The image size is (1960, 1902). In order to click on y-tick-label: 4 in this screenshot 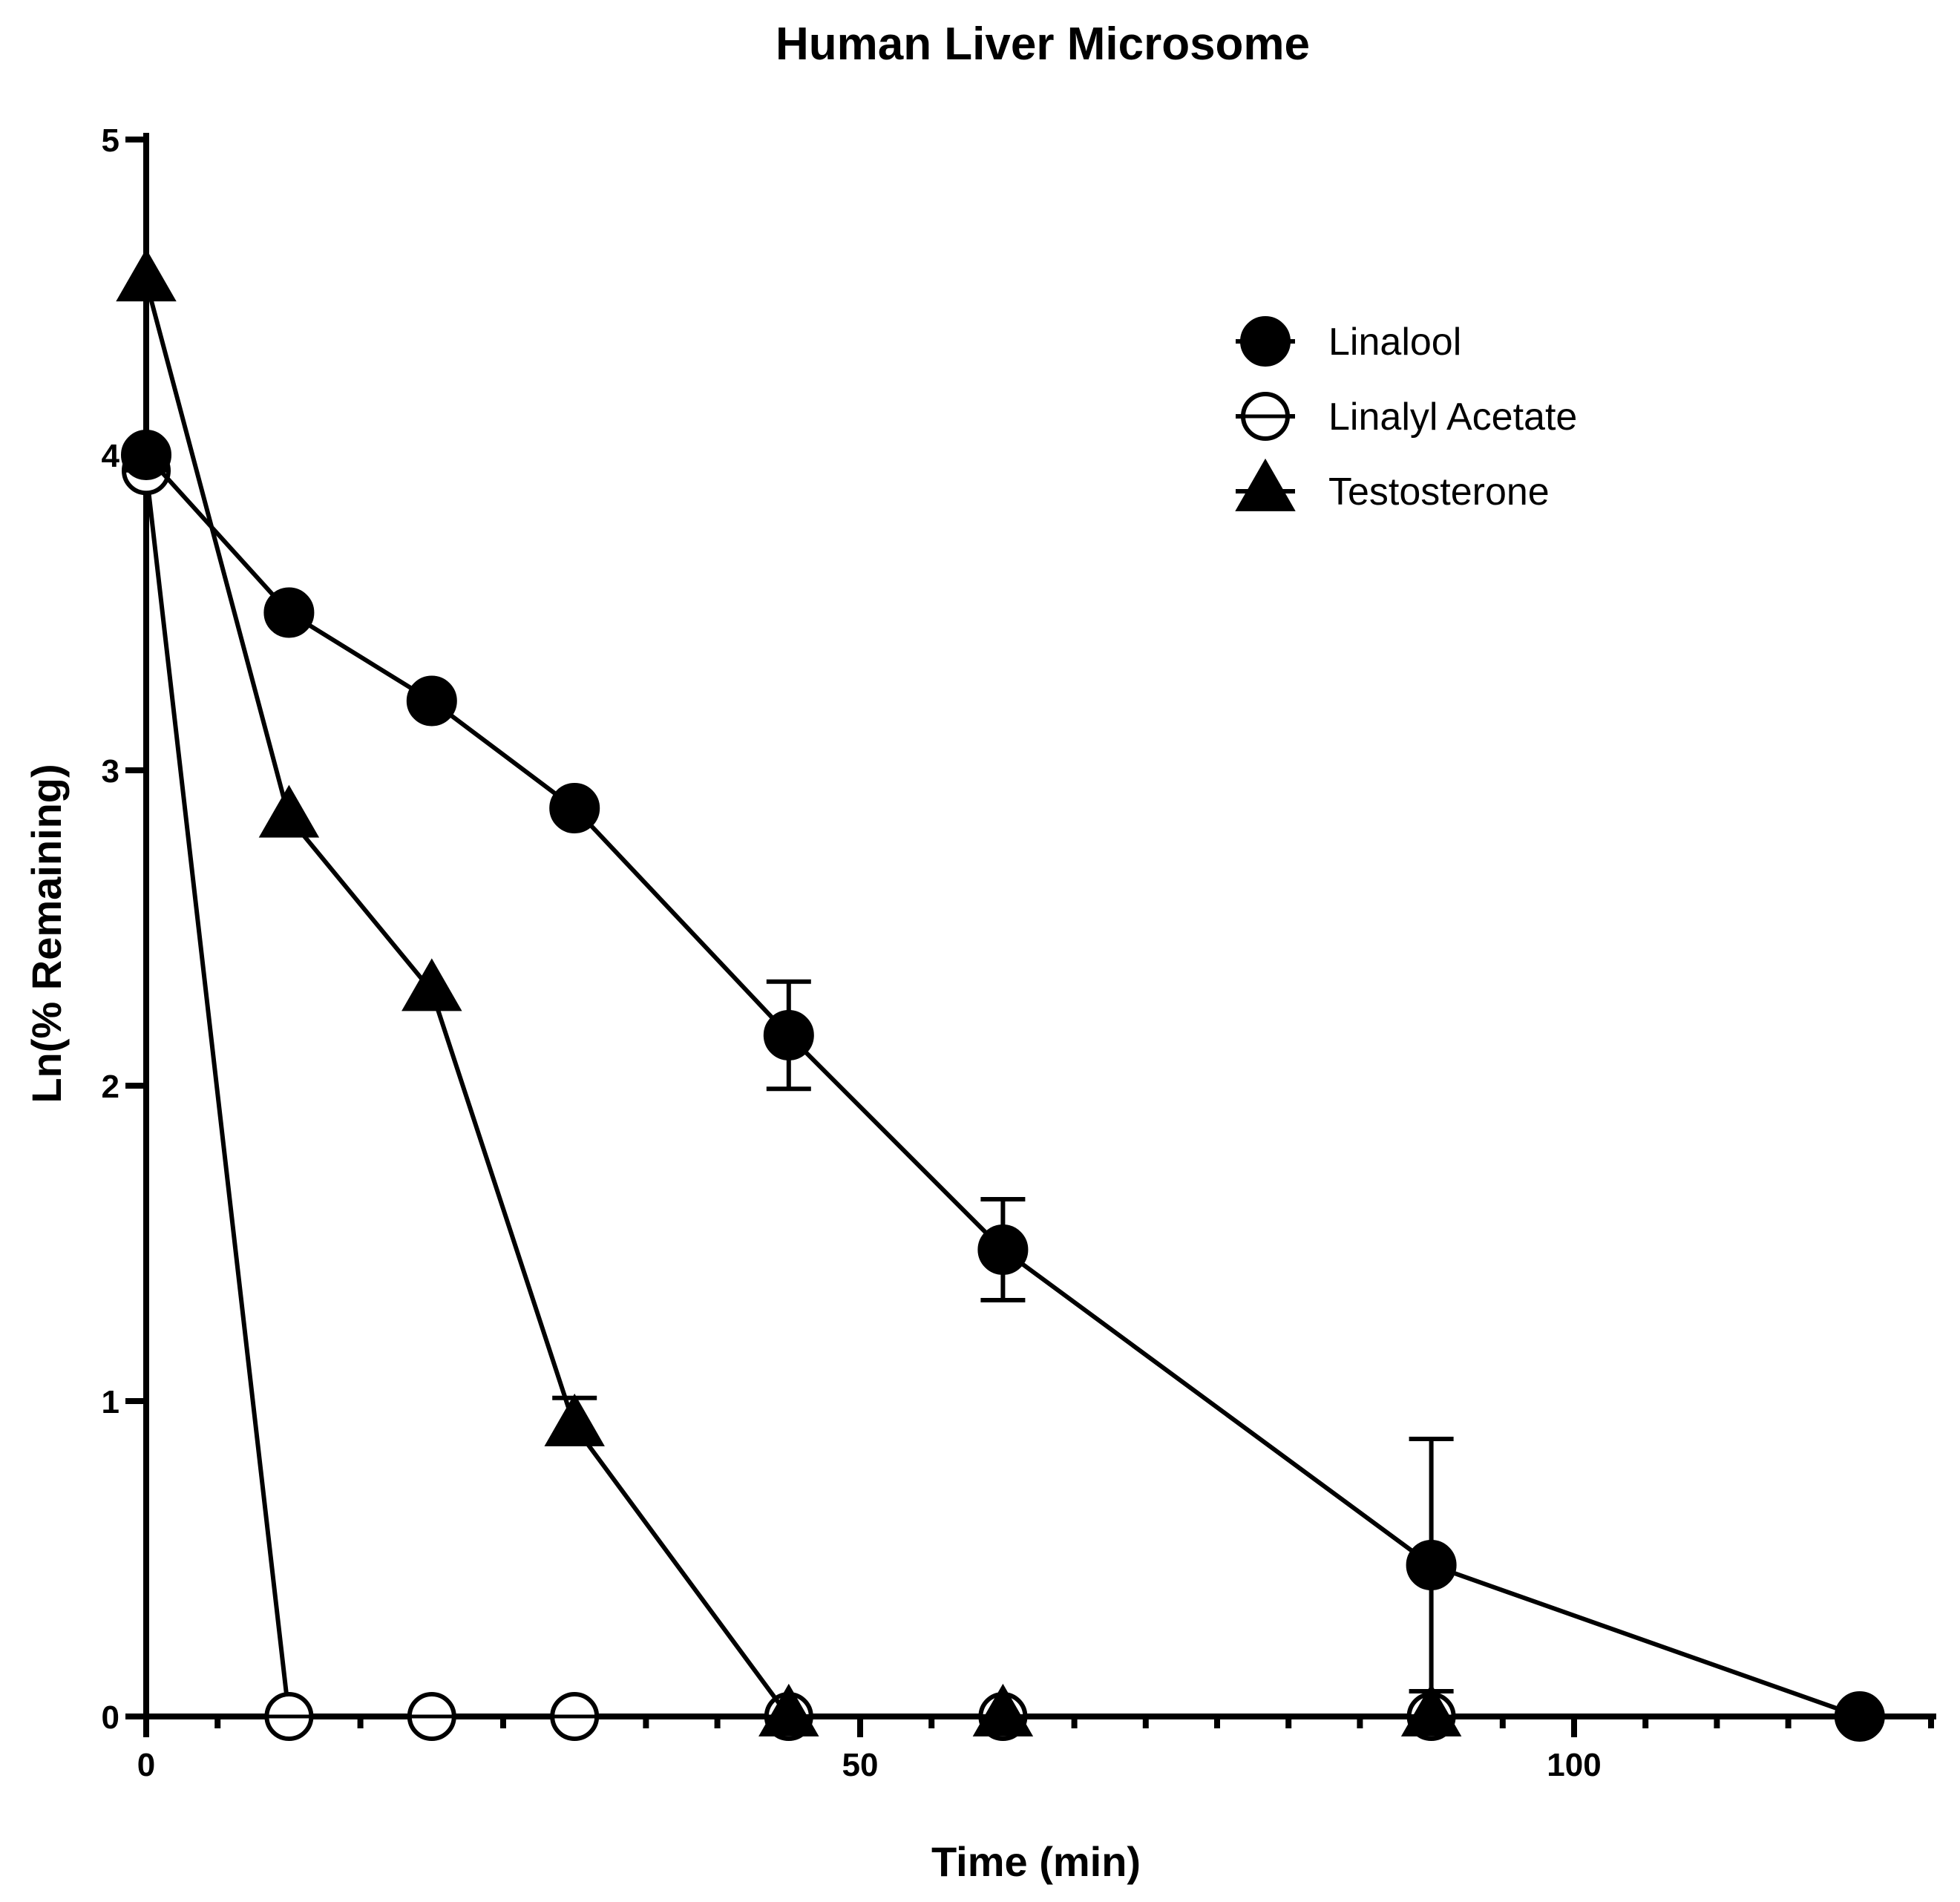, I will do `click(111, 456)`.